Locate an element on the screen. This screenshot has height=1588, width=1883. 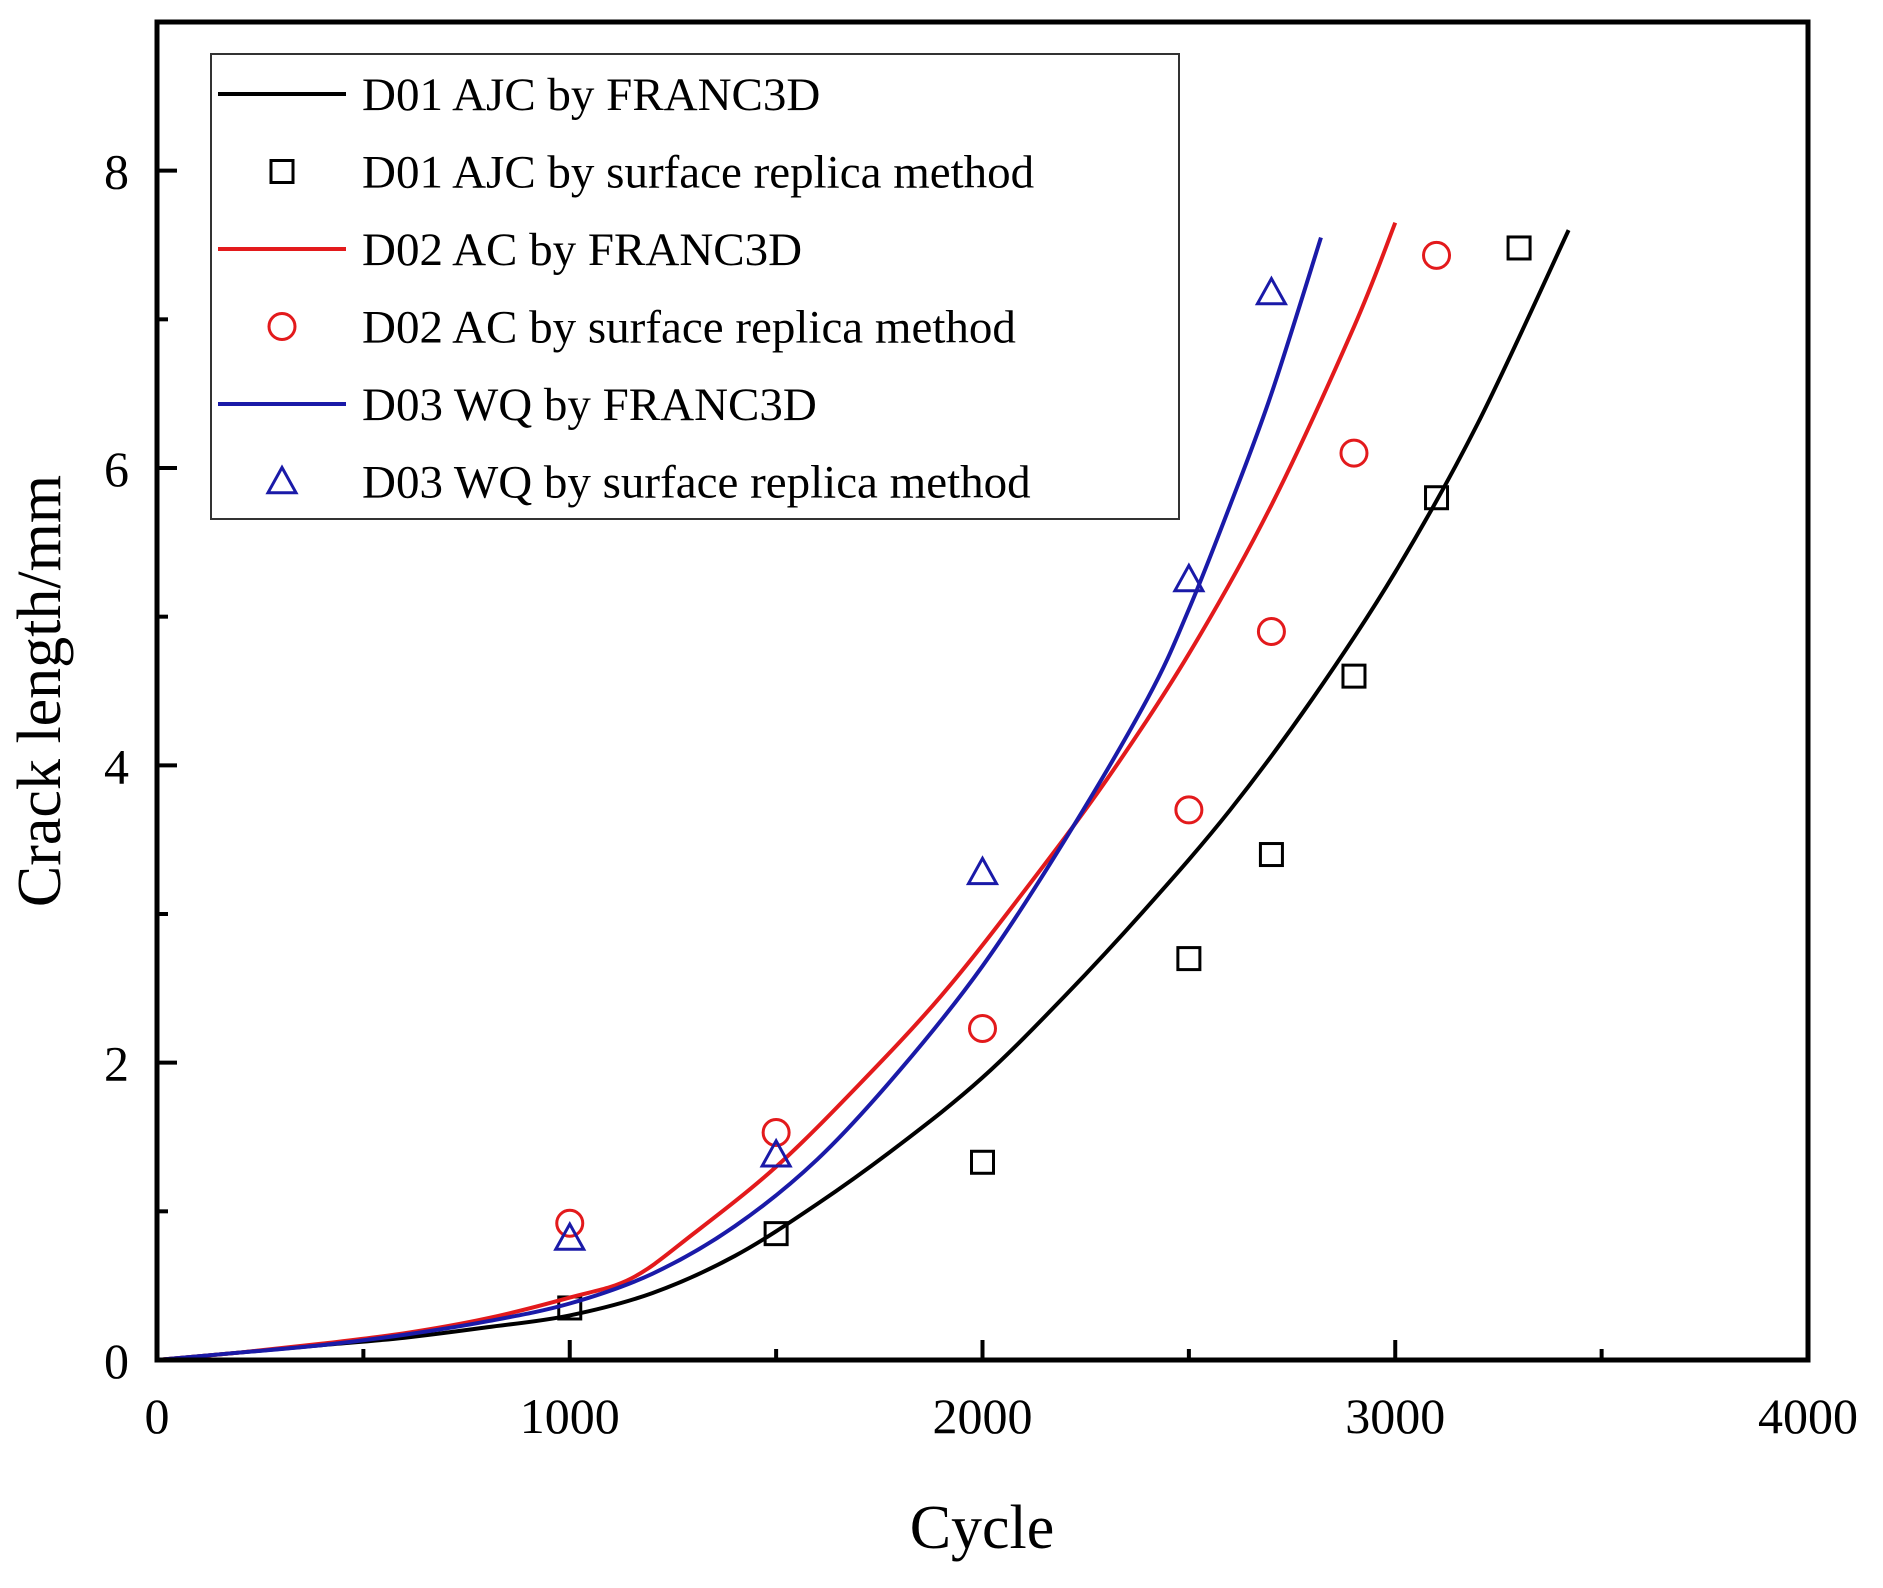
legend-label: D01 AJC by FRANC3D is located at coordinates (591, 95).